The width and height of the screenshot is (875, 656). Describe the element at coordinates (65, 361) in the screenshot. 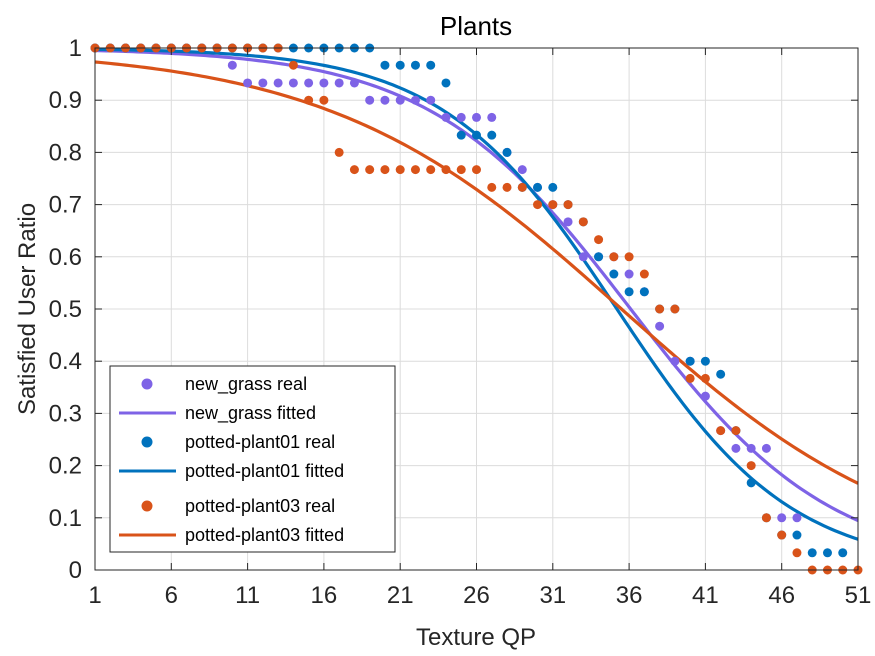

I see `y-tick-label: 0.4` at that location.